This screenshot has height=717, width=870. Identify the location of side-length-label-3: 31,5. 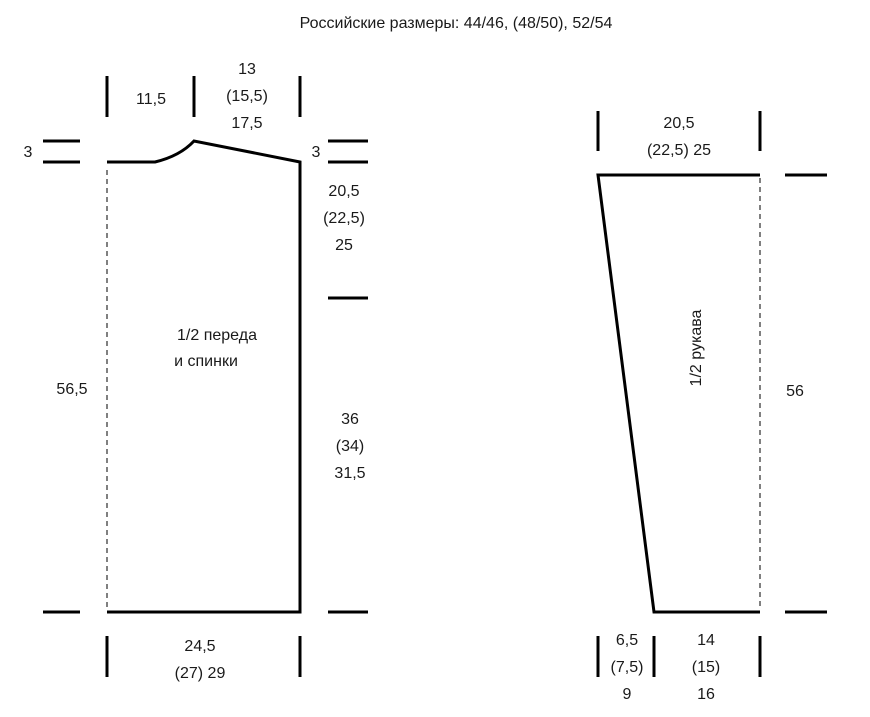
(350, 473).